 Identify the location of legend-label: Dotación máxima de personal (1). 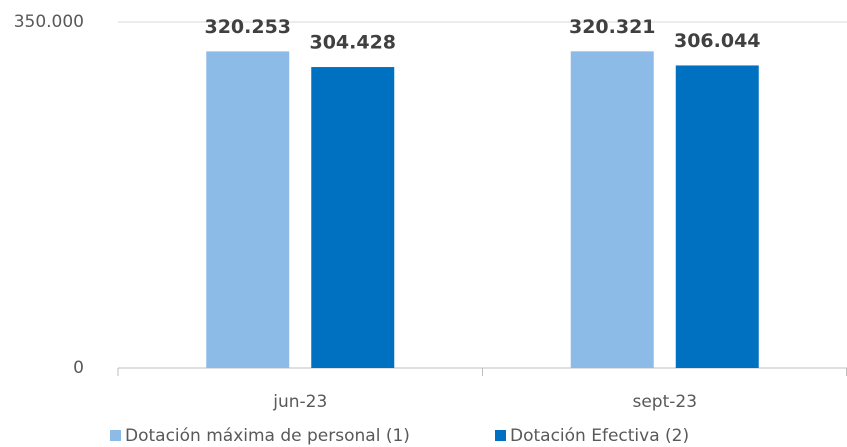
(267, 436).